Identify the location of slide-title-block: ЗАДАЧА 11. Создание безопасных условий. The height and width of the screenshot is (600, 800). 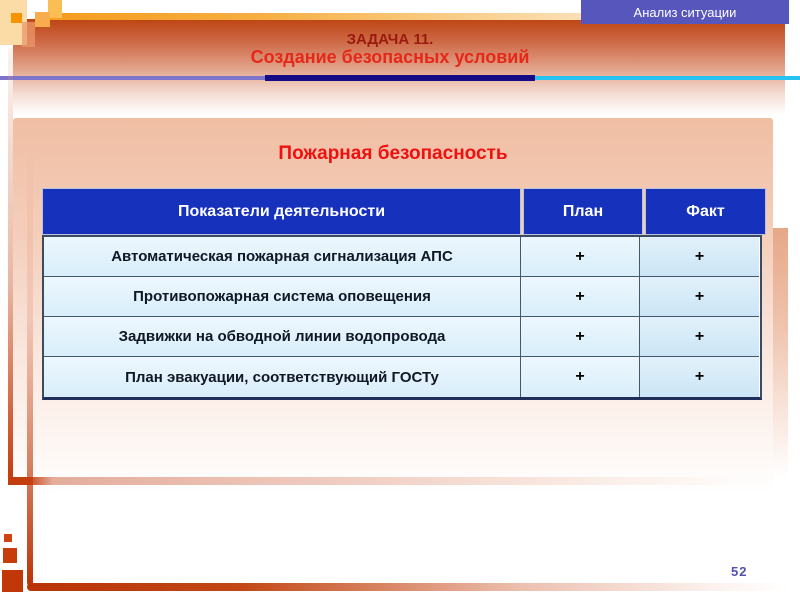
(390, 49).